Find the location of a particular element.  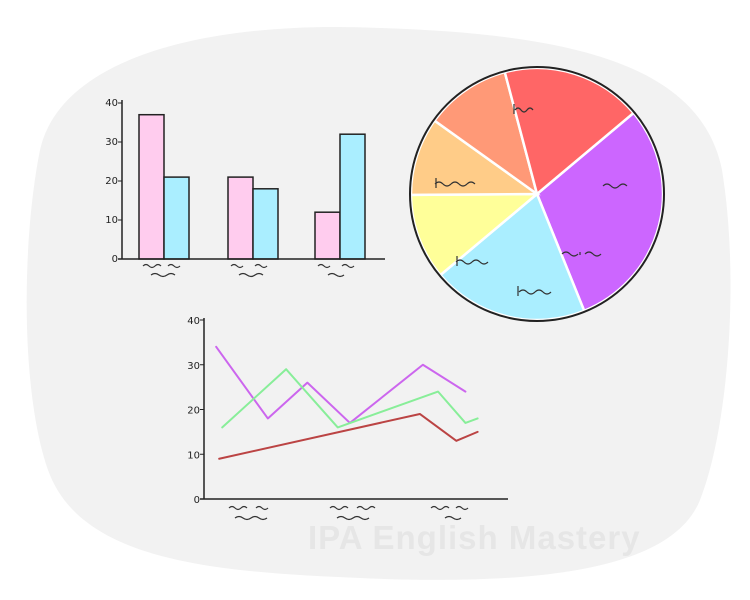

line-y-tick-label: 30 is located at coordinates (193, 366).